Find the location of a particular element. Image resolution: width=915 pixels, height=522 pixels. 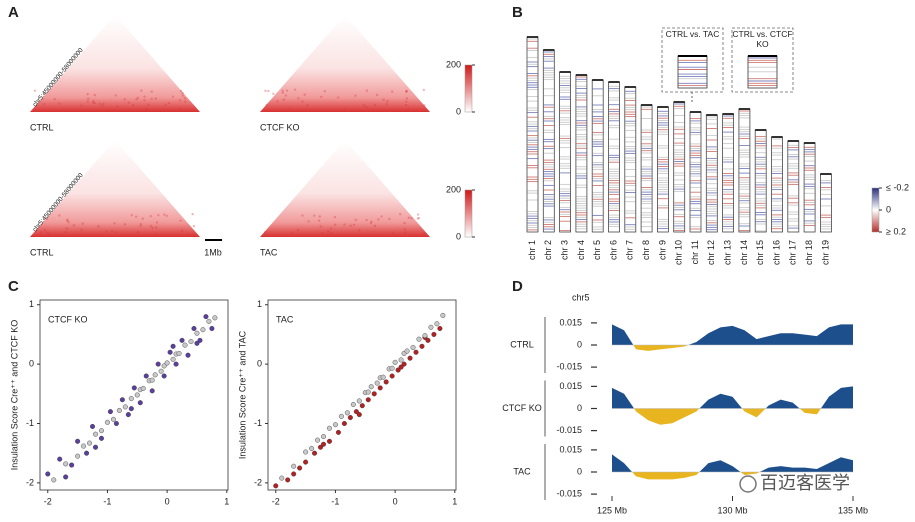

panel-label: A is located at coordinates (13, 12).